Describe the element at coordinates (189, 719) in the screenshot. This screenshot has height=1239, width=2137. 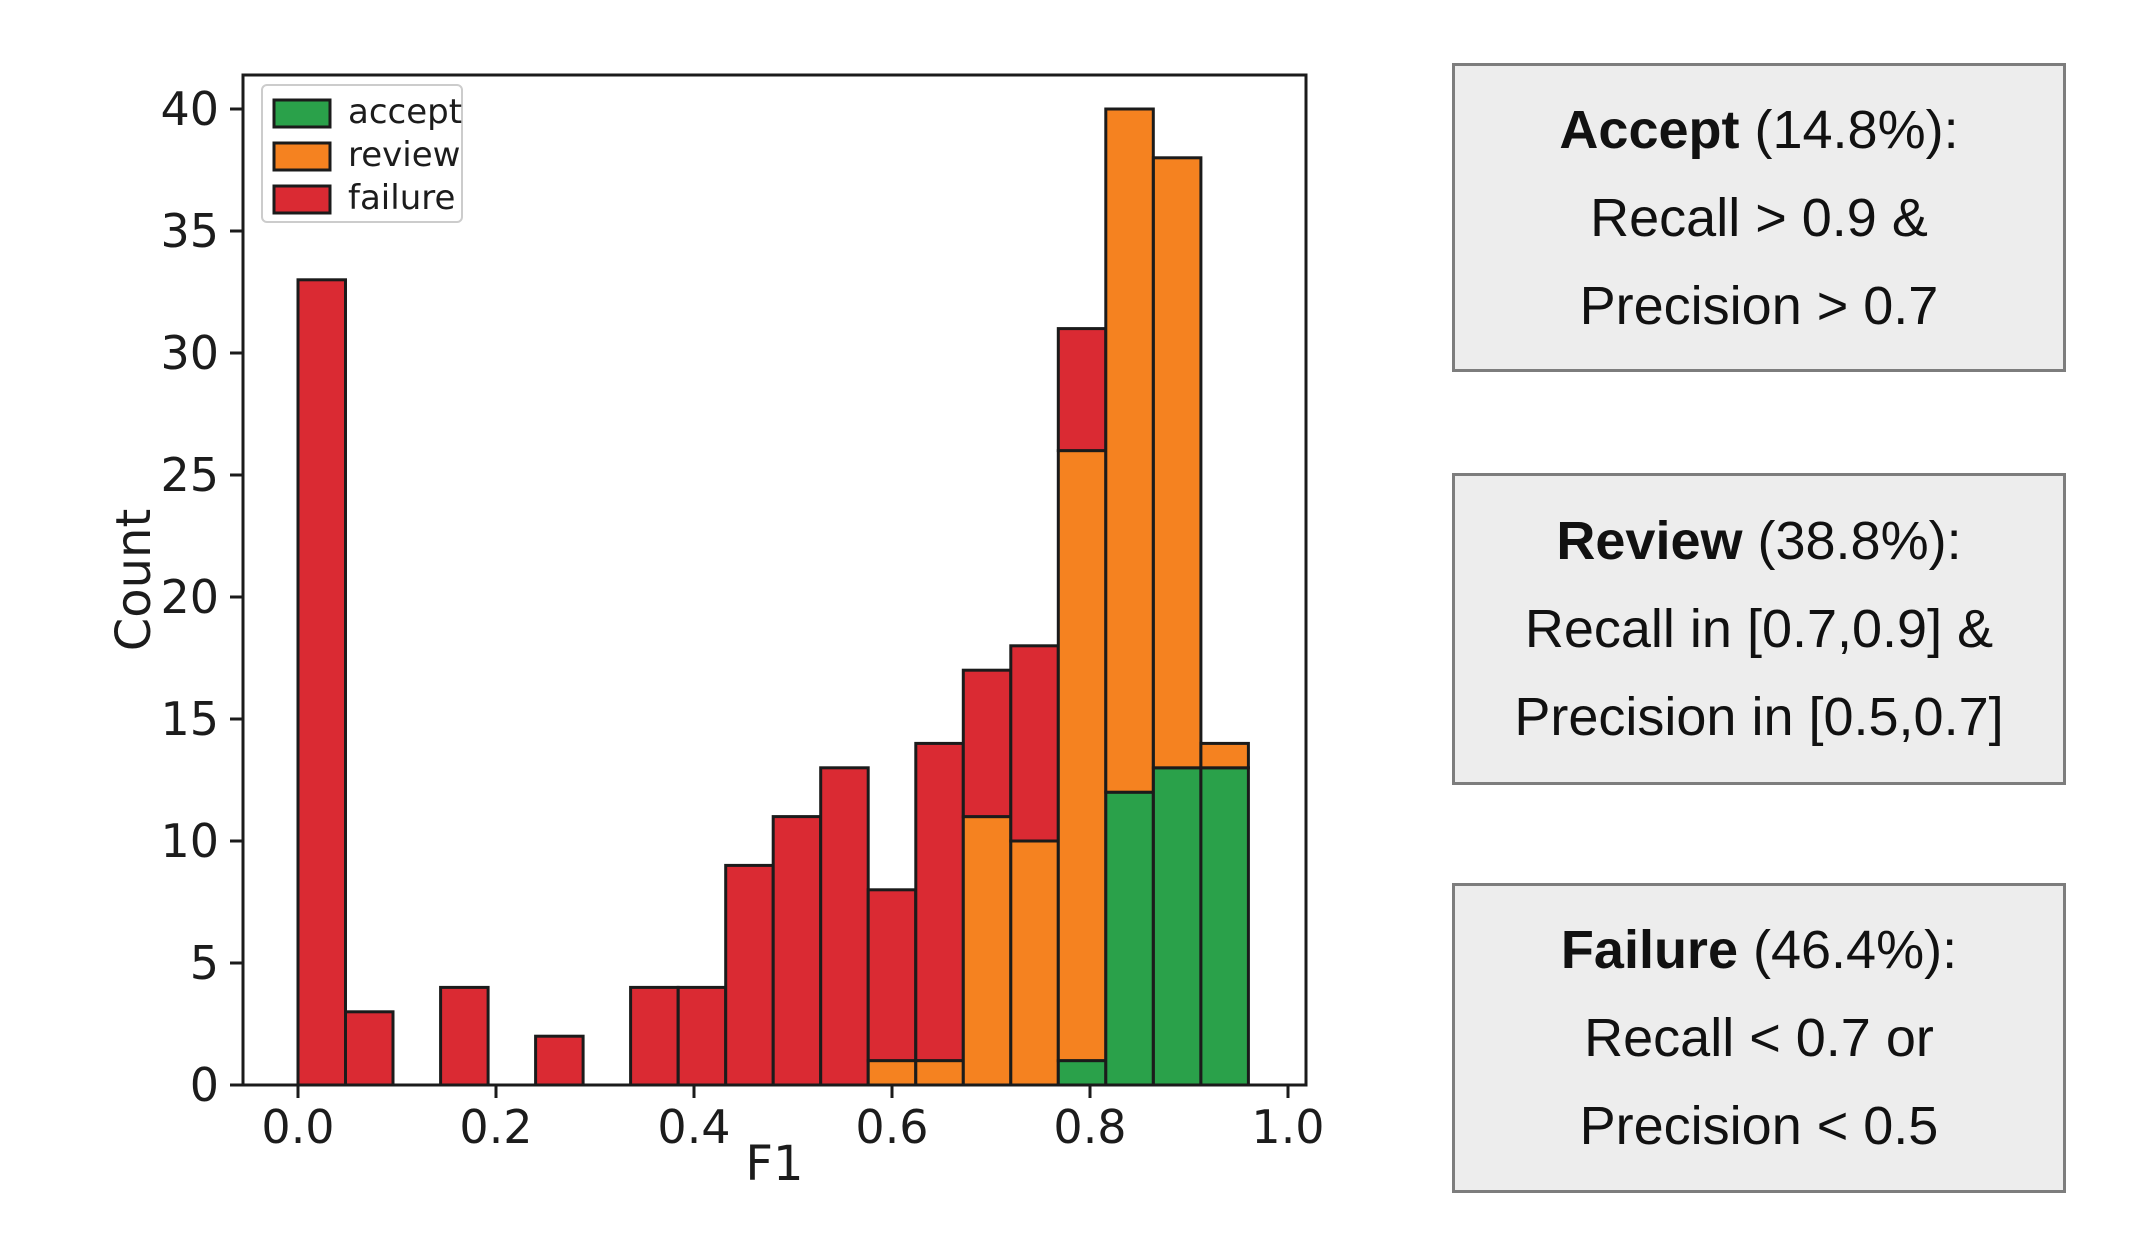
I see `y-tick-label: 15` at that location.